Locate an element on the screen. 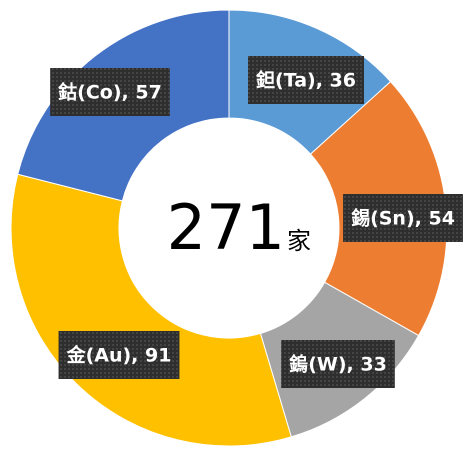 The height and width of the screenshot is (453, 470). data-label: 錫(Sn), 54 is located at coordinates (403, 218).